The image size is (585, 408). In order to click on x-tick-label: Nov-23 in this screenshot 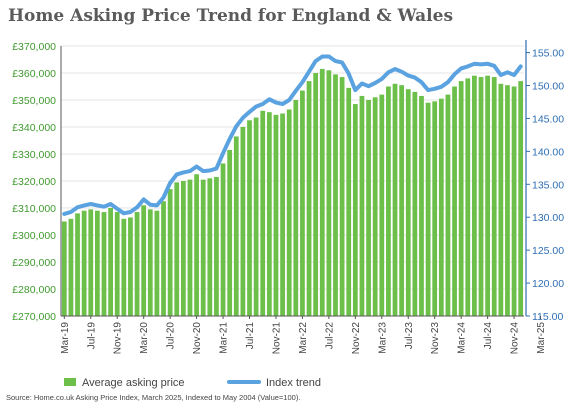, I will do `click(435, 338)`.